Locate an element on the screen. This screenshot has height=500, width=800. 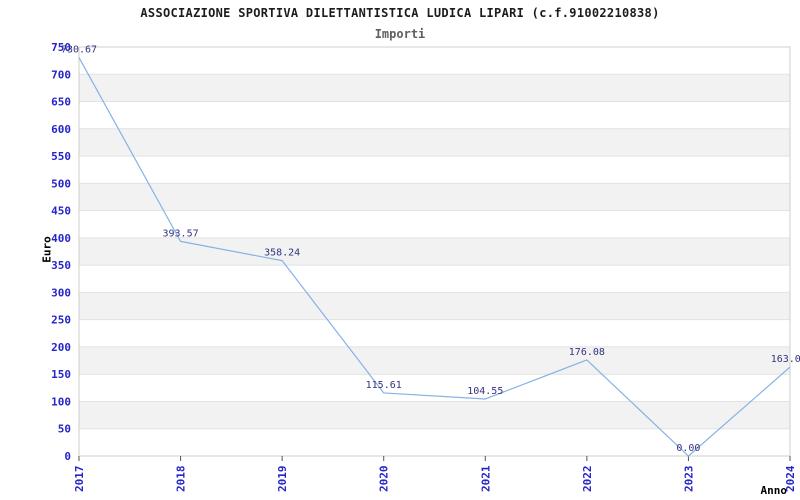
chart-subtitle: Importi is located at coordinates (400, 34).